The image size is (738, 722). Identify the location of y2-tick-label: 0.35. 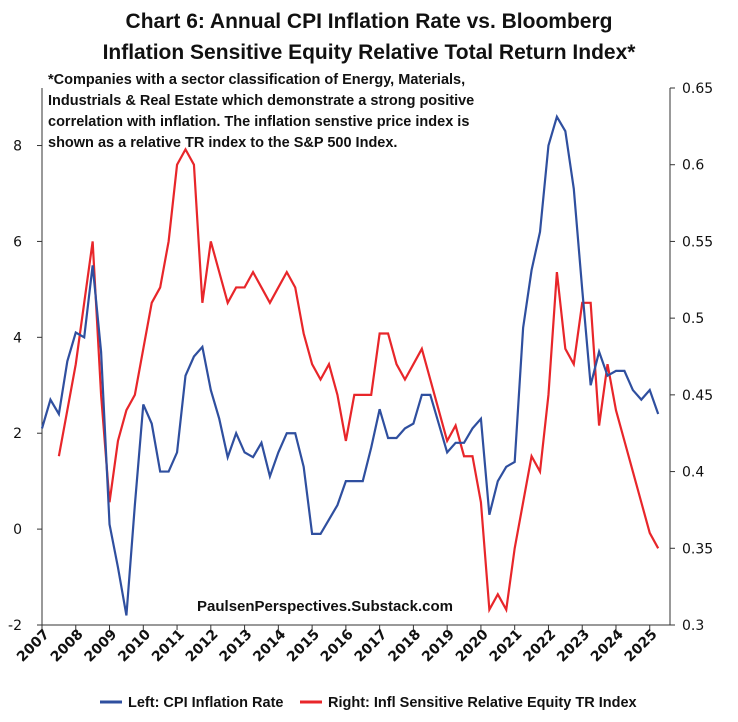
(697, 549).